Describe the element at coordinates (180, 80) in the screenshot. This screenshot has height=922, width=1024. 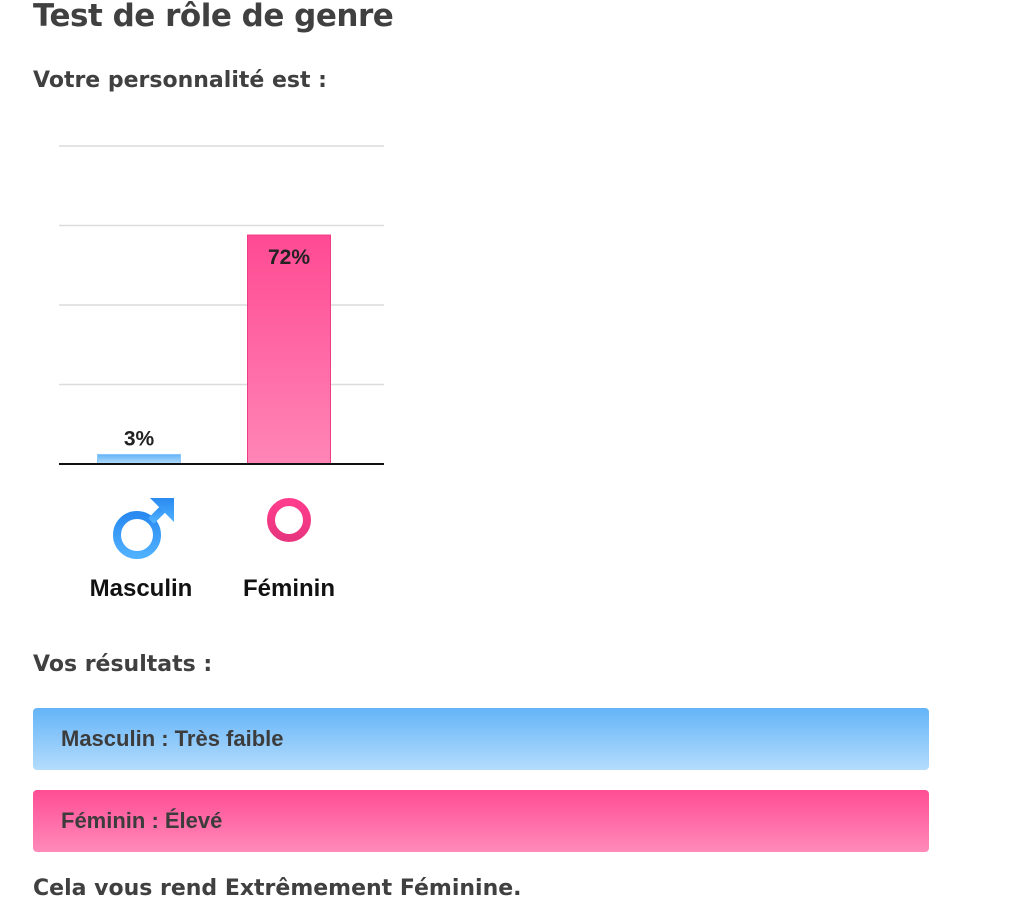
I see `personality-subtitle: Votre personnalité est :` at that location.